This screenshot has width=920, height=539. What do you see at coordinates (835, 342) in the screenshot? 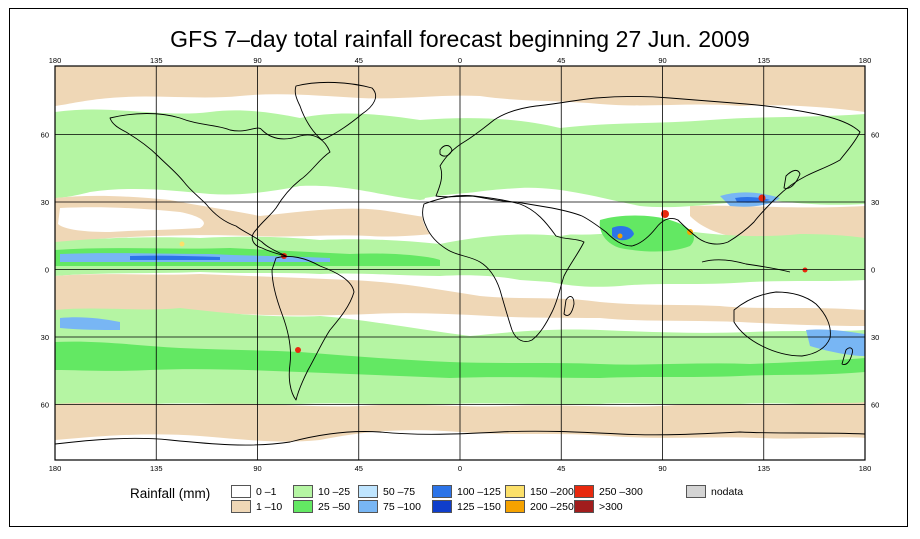
I see `south-pacific-blue` at bounding box center [835, 342].